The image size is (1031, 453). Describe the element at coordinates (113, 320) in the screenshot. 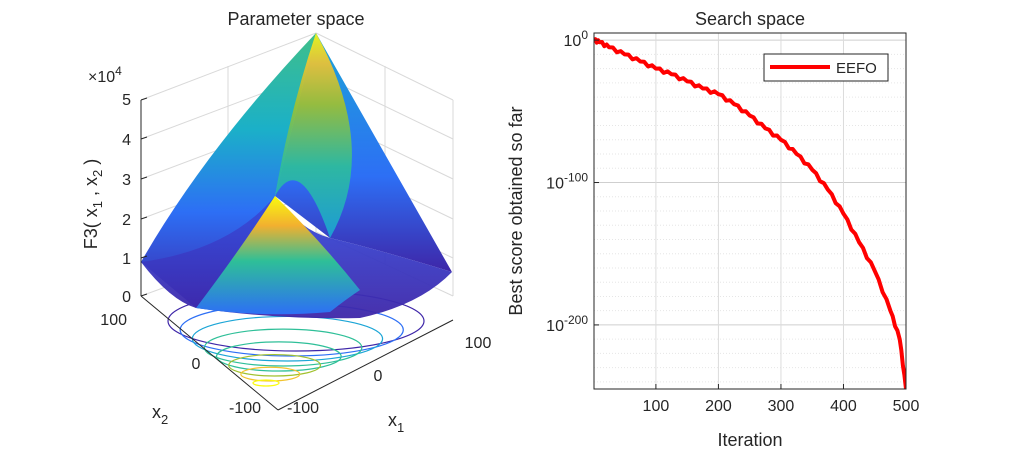

I see `x2-tick-label: 100` at that location.